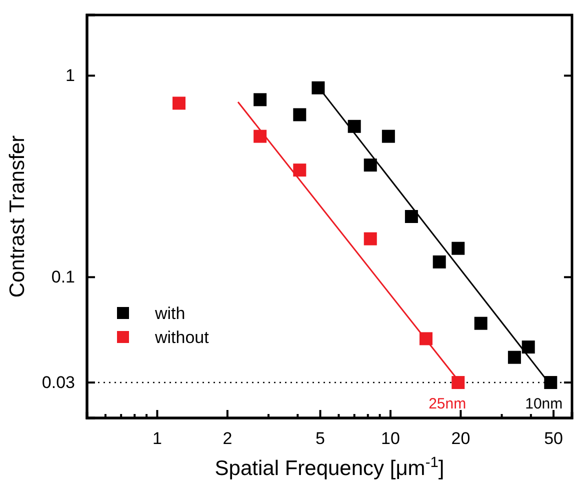  Describe the element at coordinates (447, 404) in the screenshot. I see `annotation: 25nm` at that location.